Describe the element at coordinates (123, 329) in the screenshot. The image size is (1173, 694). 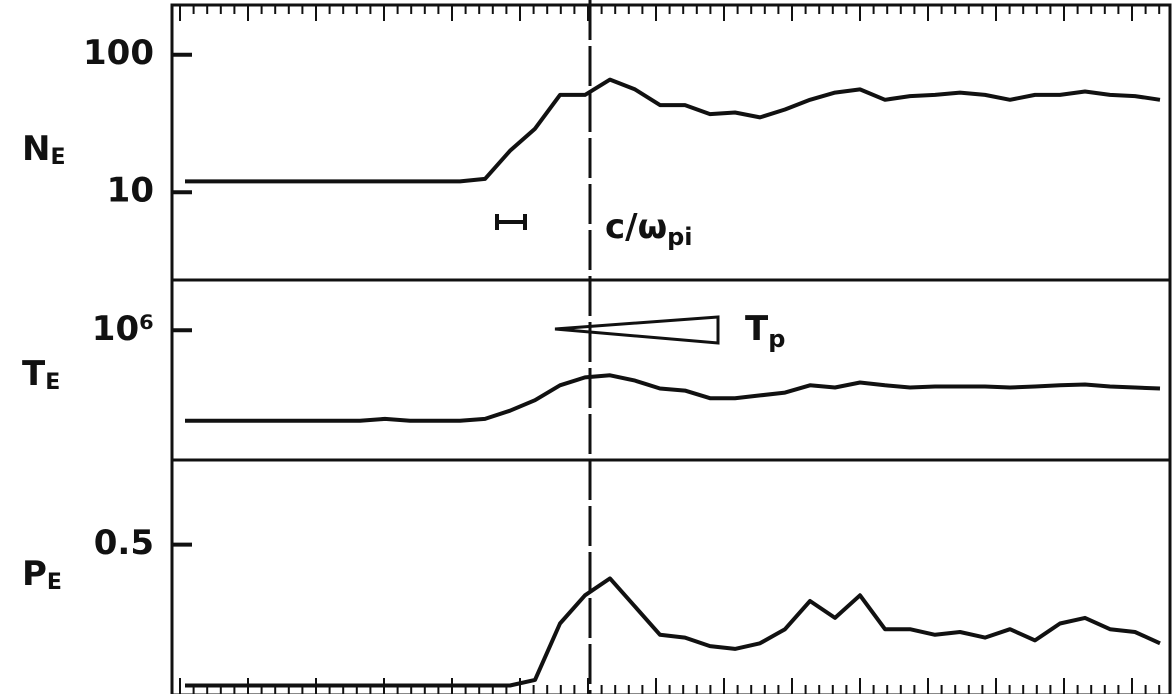
I see `y-tick-label: 10⁶` at that location.